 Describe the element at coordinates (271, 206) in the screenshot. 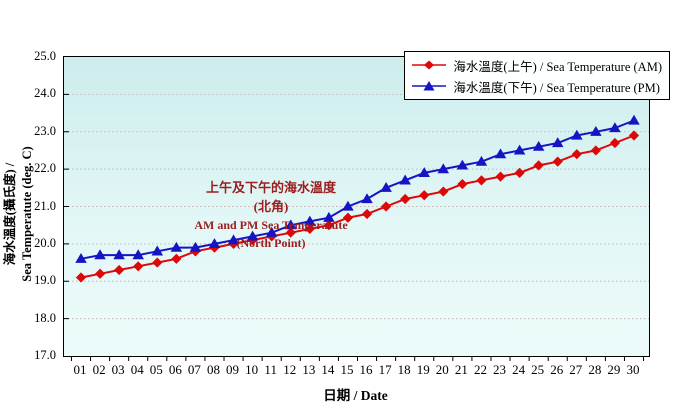

I see `annotation-zh-line2: (北角)` at that location.